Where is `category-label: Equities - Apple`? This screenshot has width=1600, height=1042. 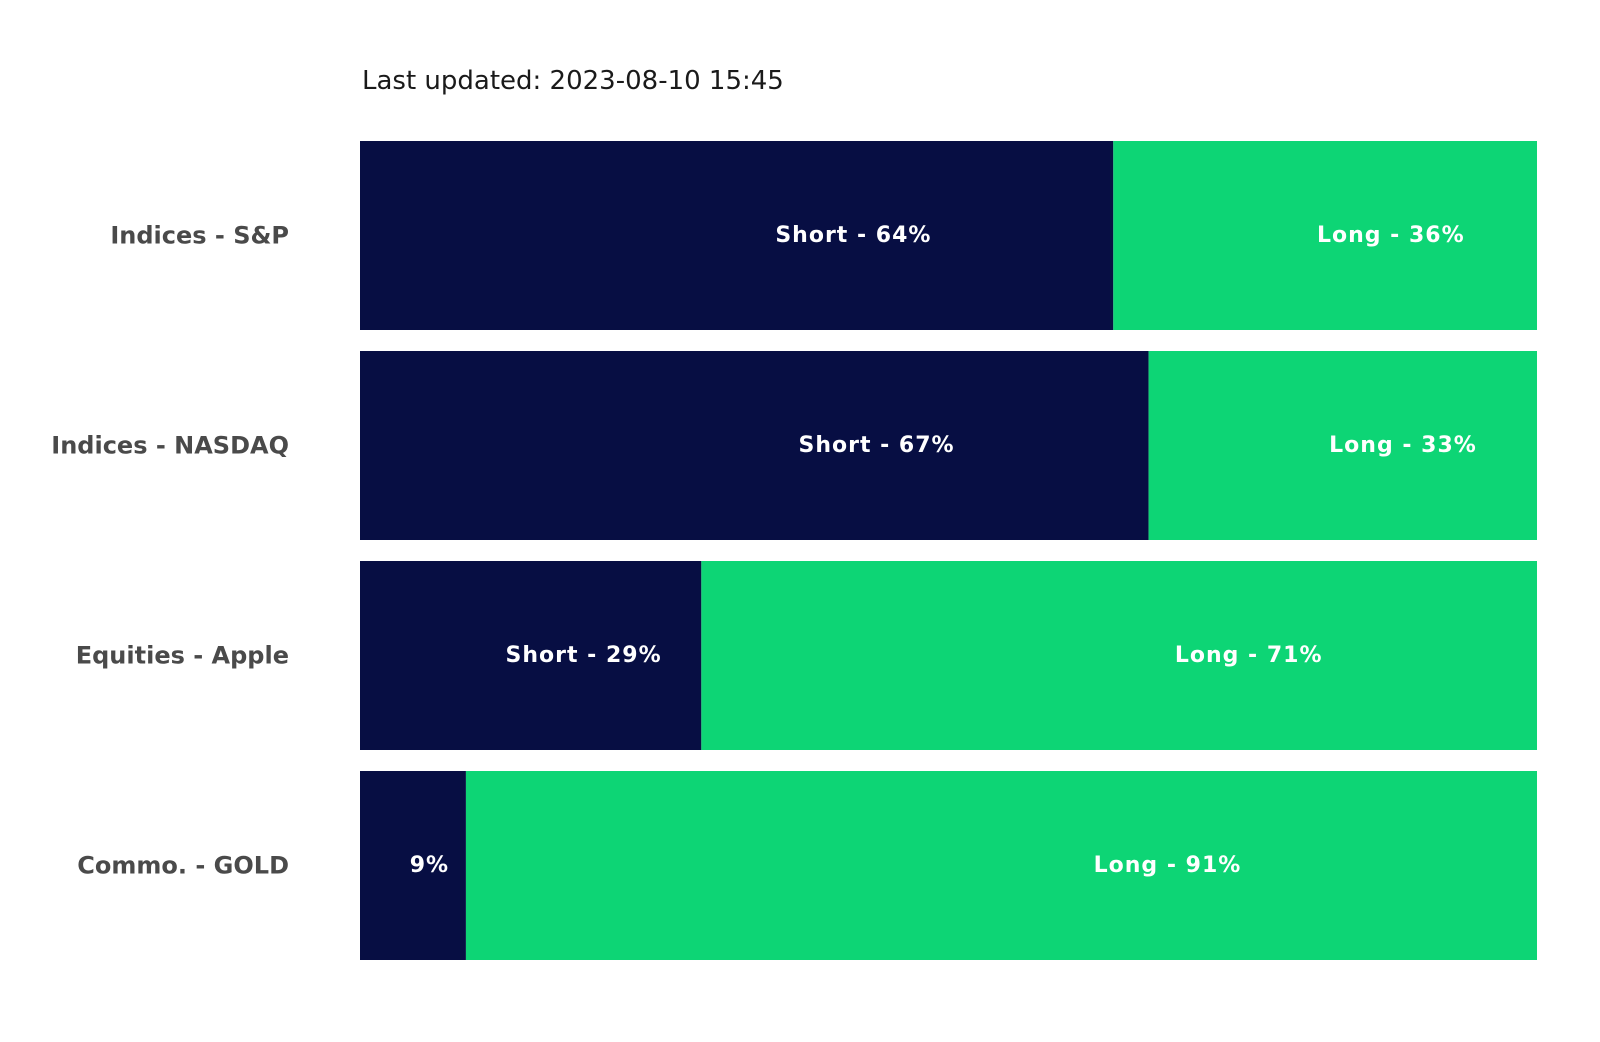
category-label: Equities - Apple is located at coordinates (182, 656).